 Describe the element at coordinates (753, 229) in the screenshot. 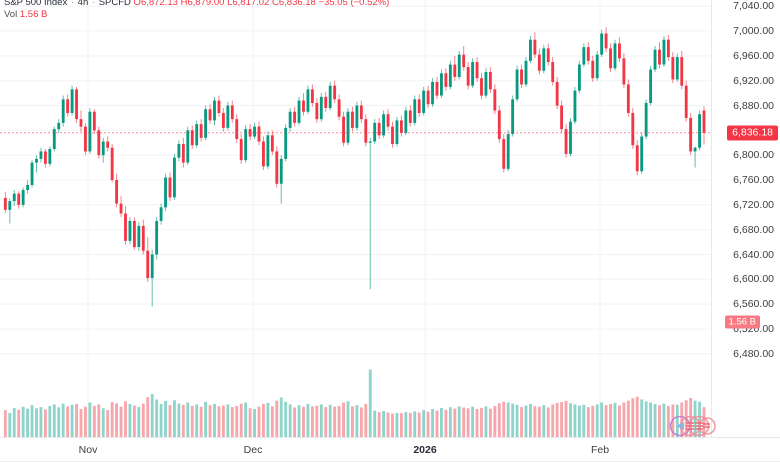

I see `price-tick-label: 6,680.00` at that location.